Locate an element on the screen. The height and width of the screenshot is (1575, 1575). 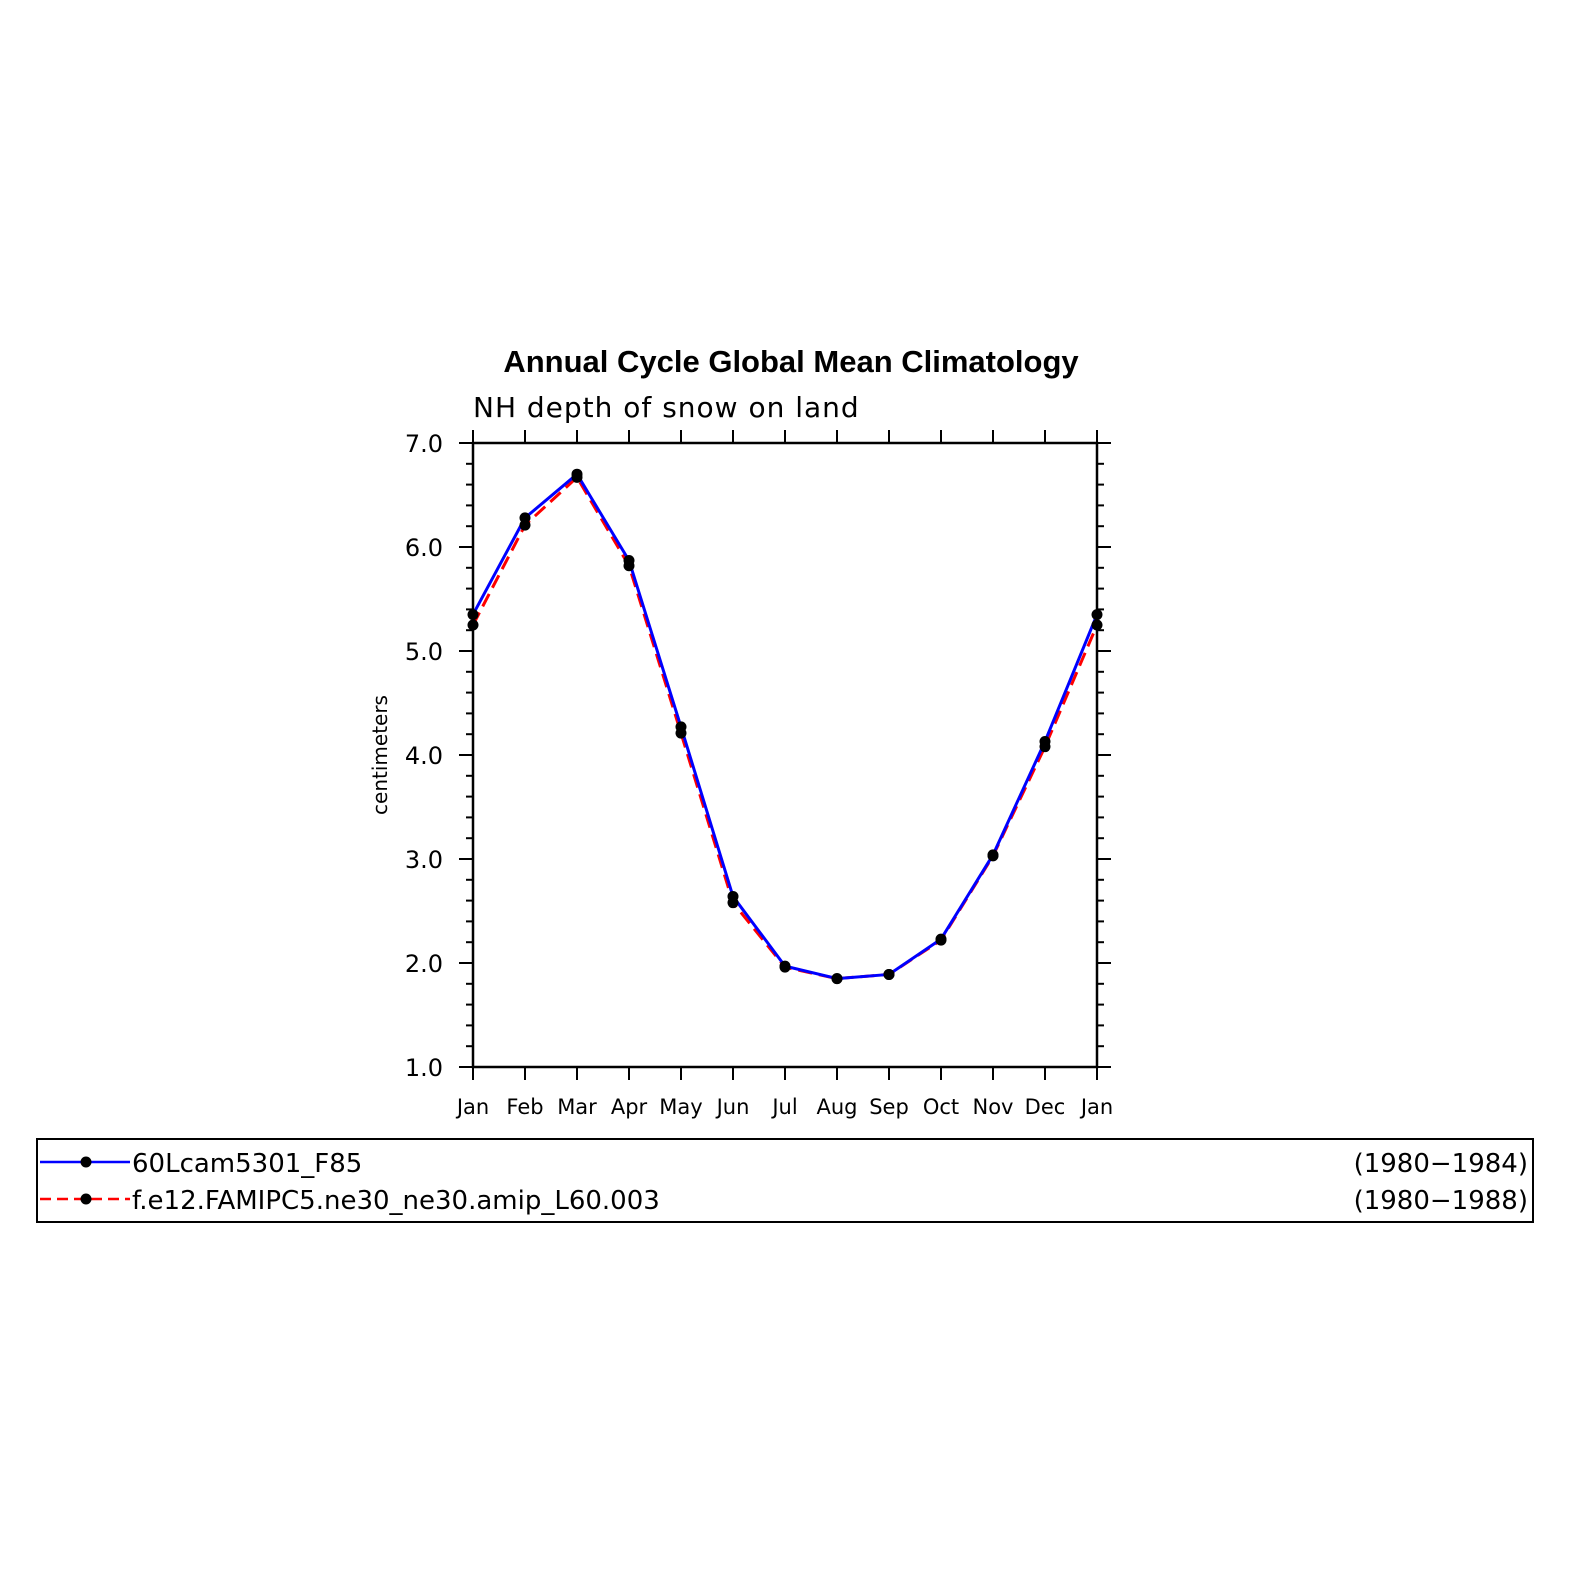
y-tick-label: 4.0 is located at coordinates (424, 756).